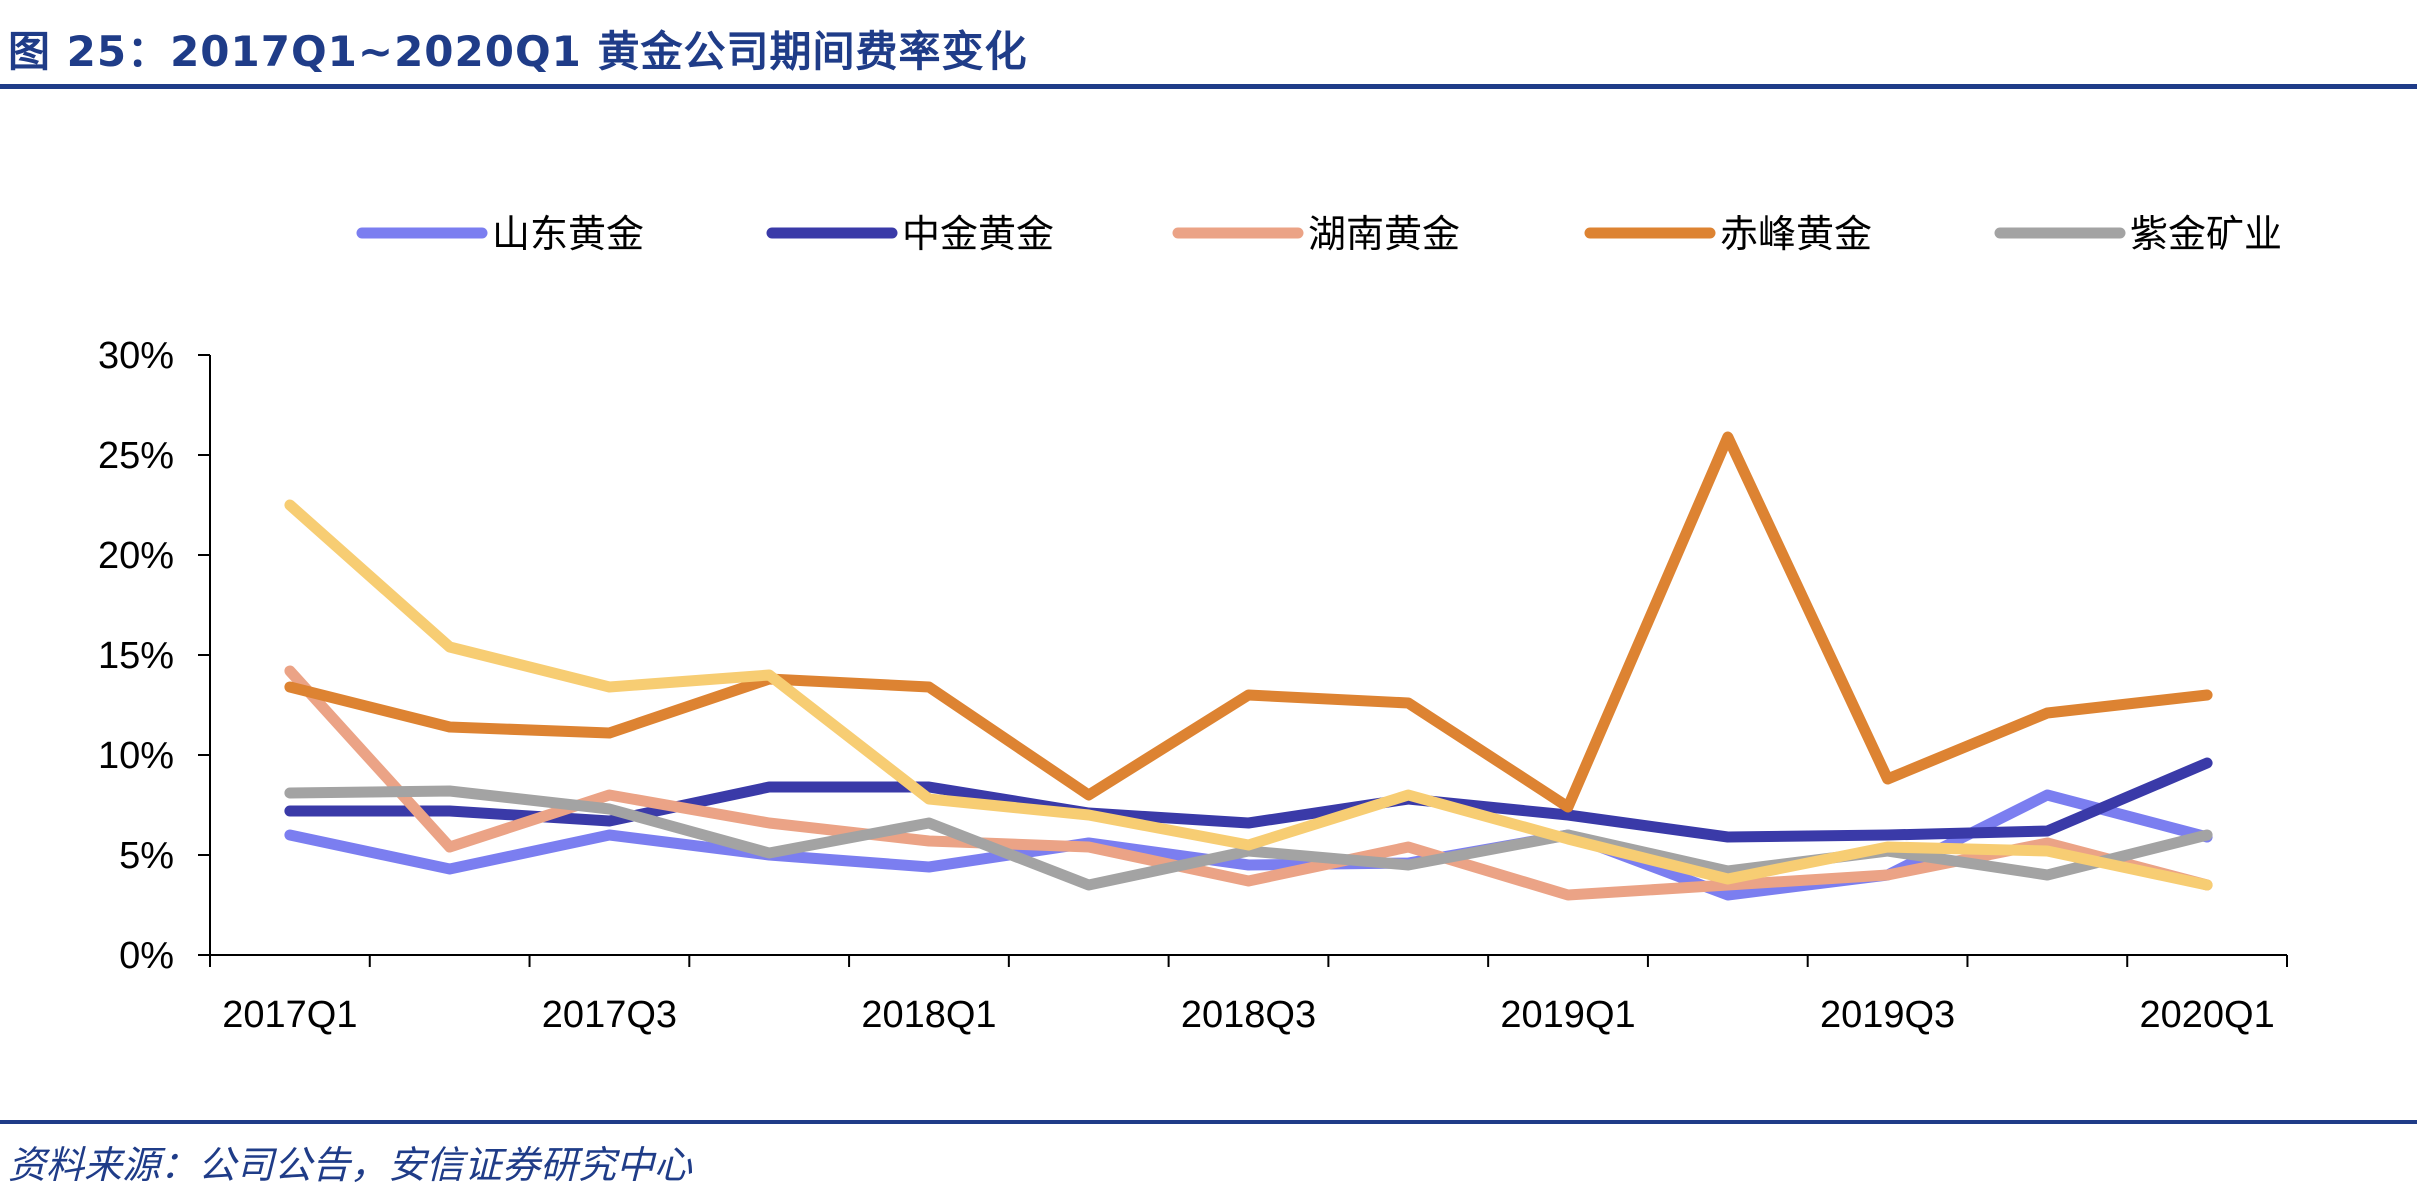 This screenshot has width=2417, height=1200. What do you see at coordinates (1248, 1015) in the screenshot?
I see `x-tick-label: 2018Q3` at bounding box center [1248, 1015].